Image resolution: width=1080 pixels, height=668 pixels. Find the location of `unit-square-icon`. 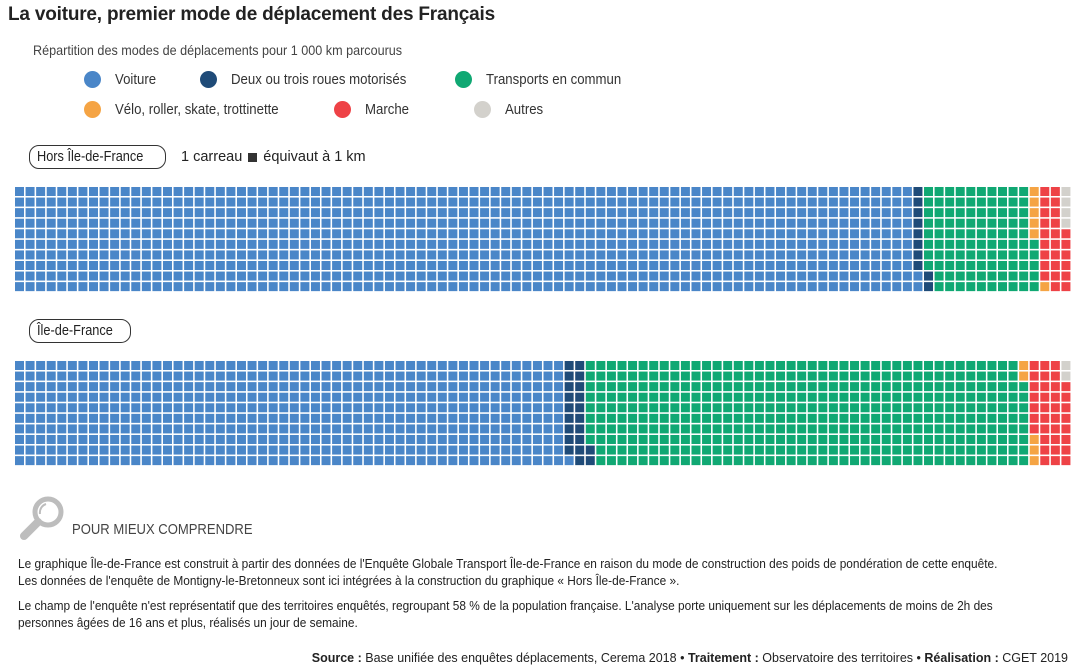

unit-square-icon is located at coordinates (253, 157).